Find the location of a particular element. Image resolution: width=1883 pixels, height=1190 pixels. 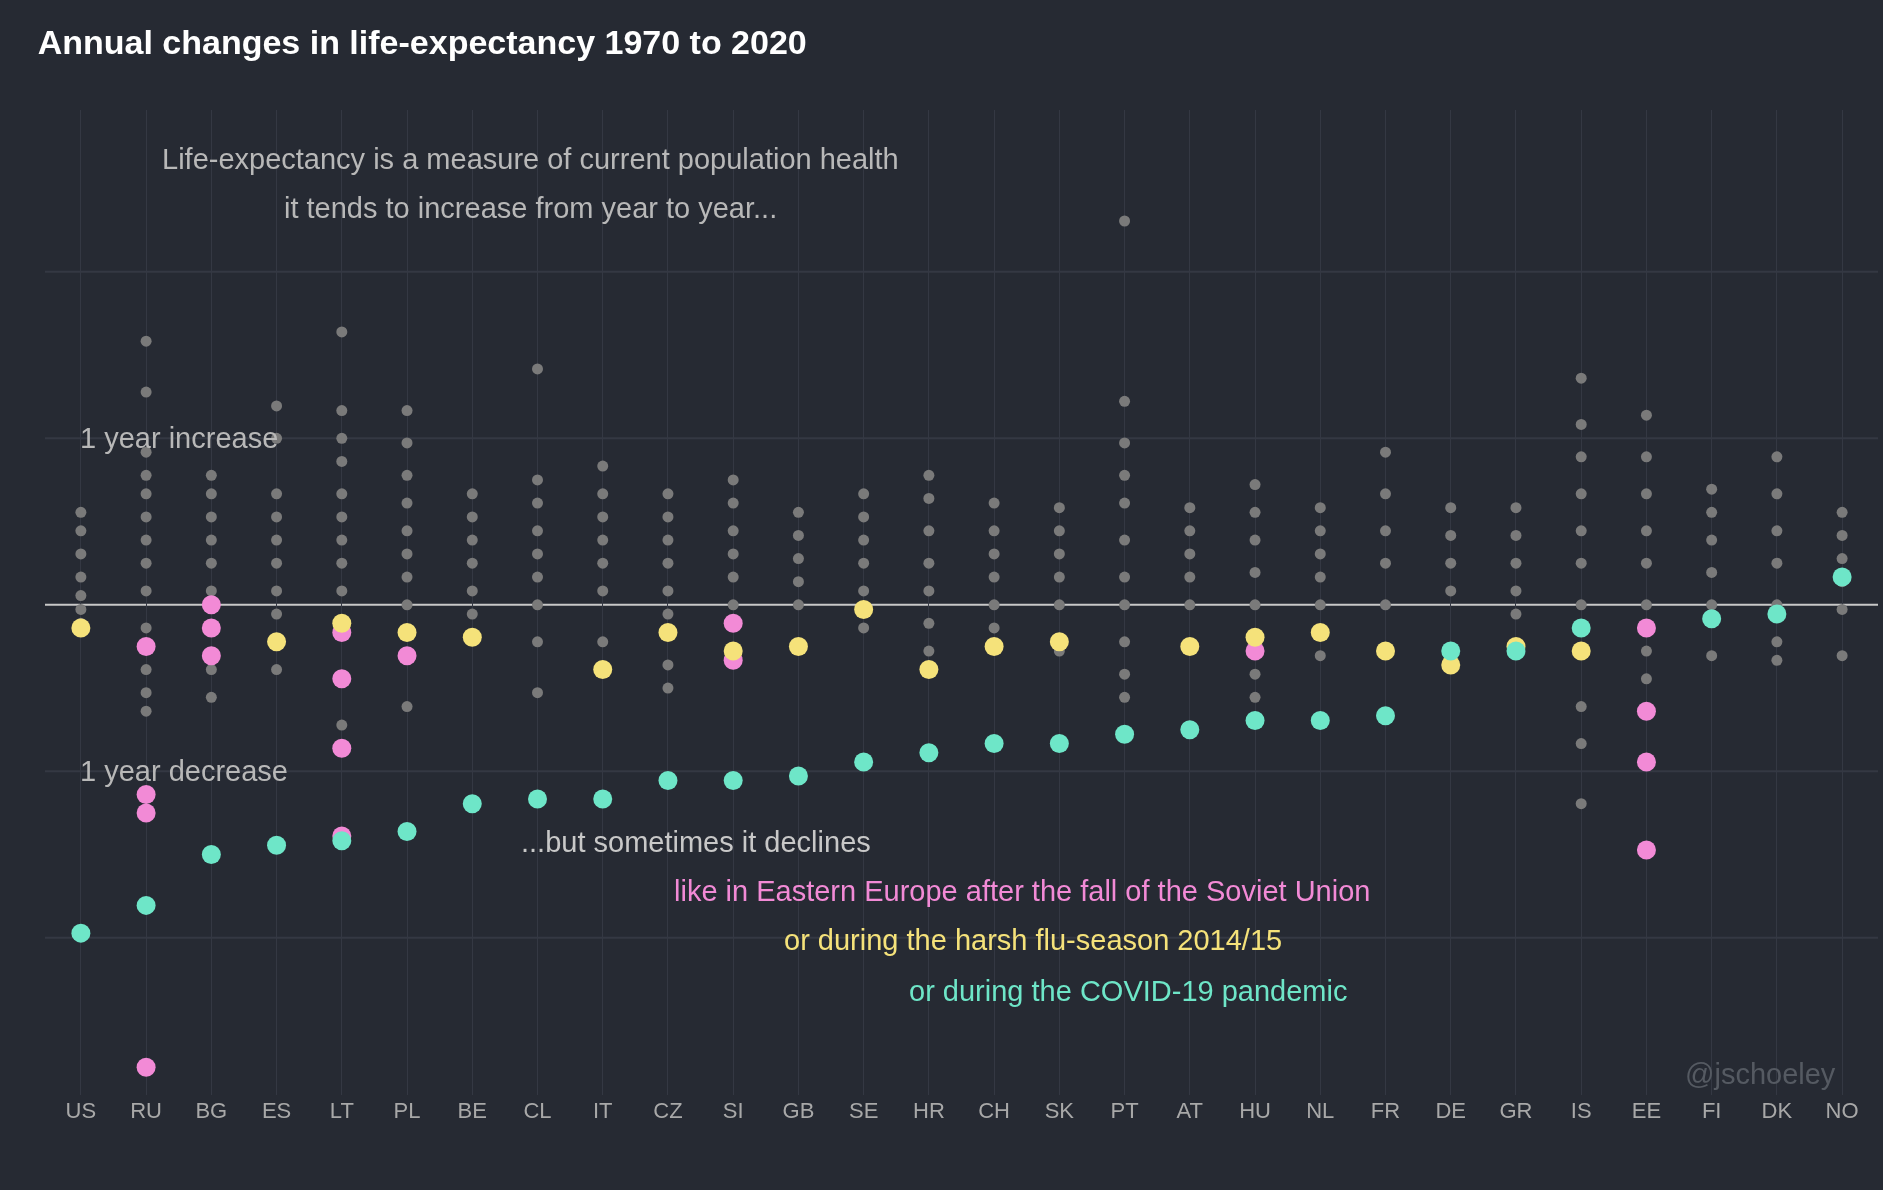

x-tick-label: NO is located at coordinates (1842, 1110).